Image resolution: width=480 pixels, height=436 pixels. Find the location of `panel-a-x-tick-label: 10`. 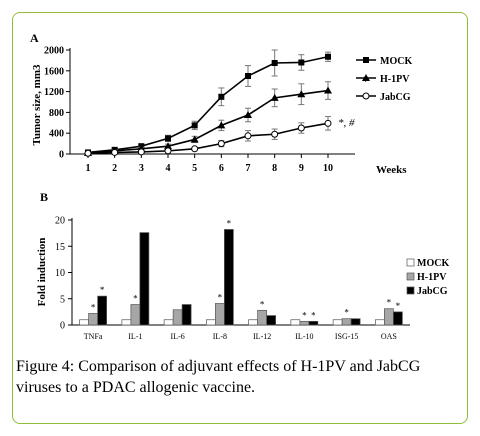

panel-a-x-tick-label: 10 is located at coordinates (328, 168).